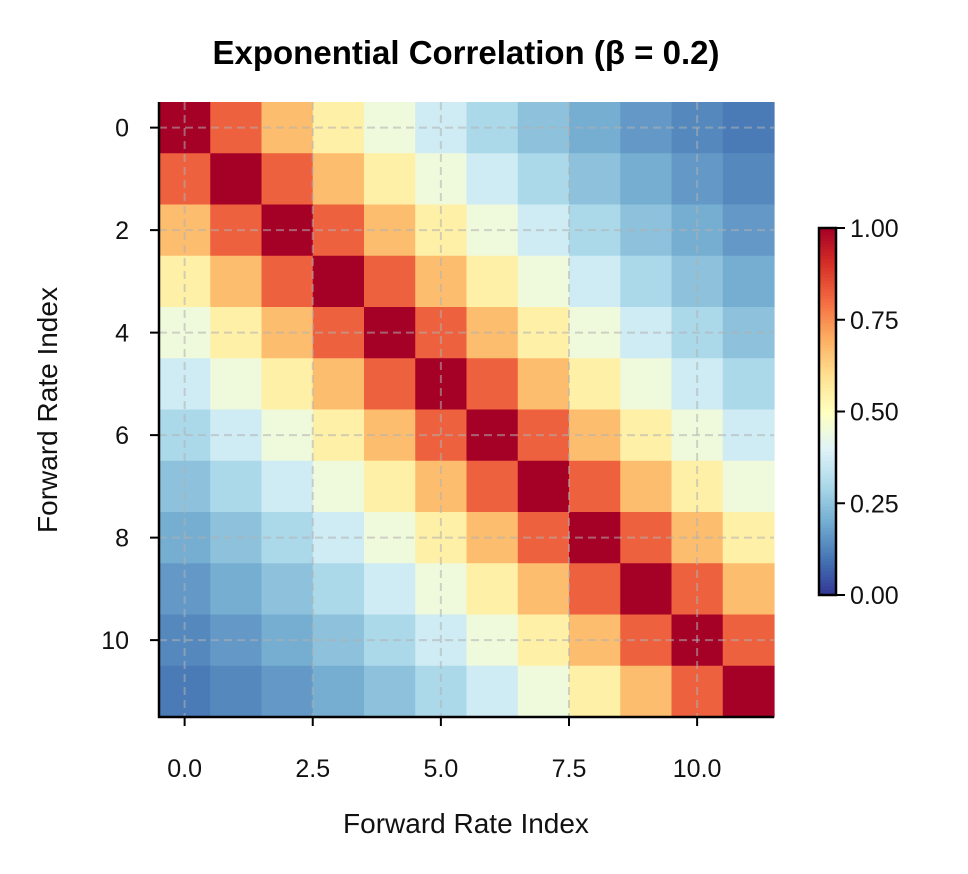  I want to click on y-axis-label: Forward Rate Index, so click(47, 410).